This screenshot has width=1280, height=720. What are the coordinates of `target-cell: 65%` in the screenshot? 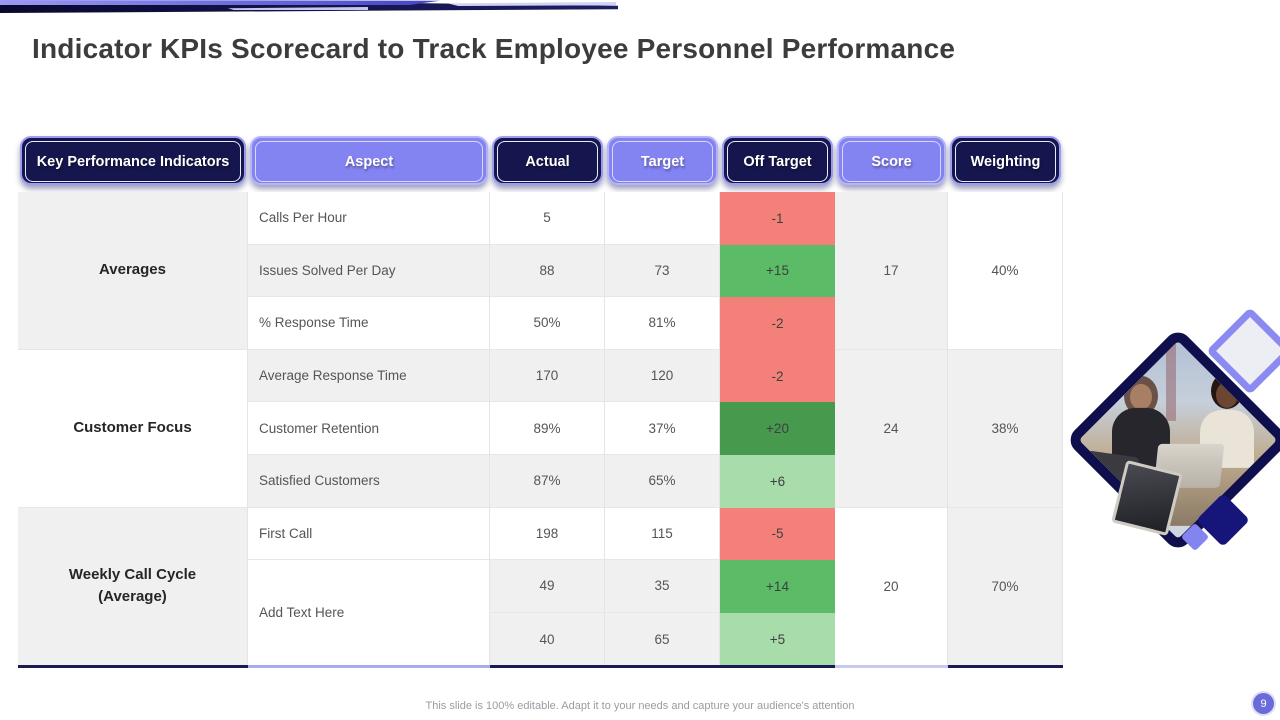 It's located at (662, 481).